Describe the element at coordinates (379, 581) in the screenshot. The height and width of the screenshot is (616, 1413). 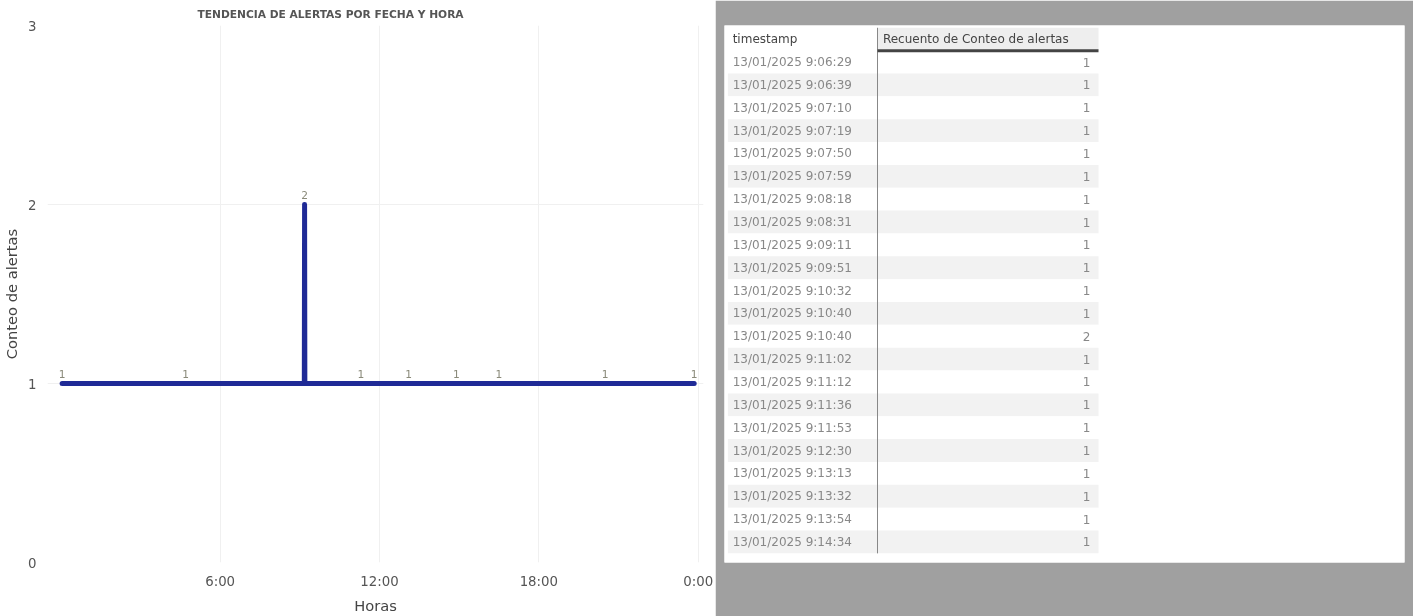
I see `x-tick-label: 12:00` at that location.